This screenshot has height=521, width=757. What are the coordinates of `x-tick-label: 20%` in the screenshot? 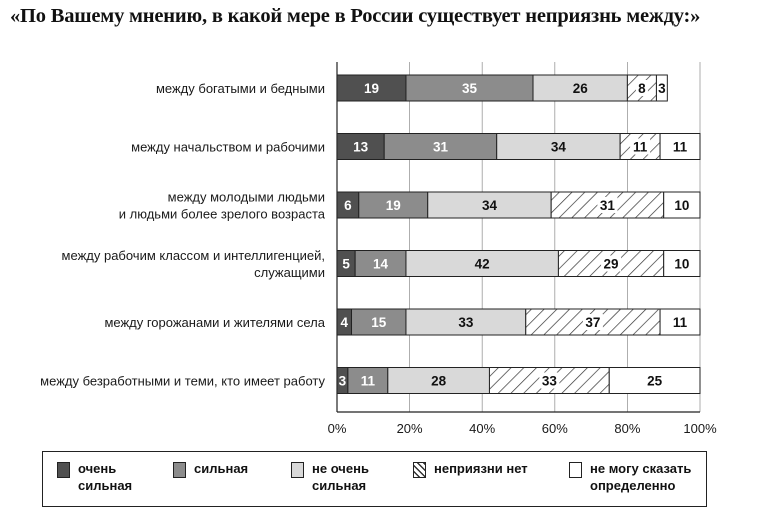 It's located at (410, 428).